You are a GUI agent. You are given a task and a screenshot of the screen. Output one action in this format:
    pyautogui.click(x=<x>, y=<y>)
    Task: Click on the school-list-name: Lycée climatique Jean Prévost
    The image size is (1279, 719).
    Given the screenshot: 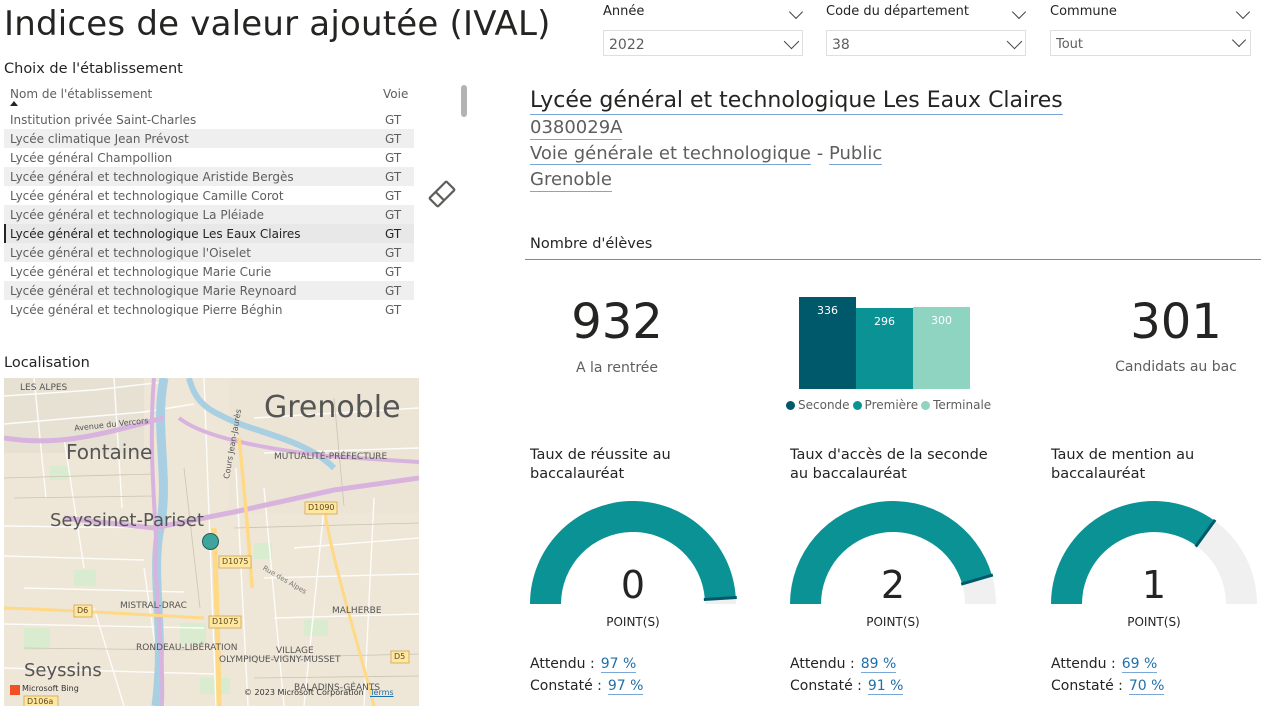 What is the action you would take?
    pyautogui.click(x=191, y=138)
    